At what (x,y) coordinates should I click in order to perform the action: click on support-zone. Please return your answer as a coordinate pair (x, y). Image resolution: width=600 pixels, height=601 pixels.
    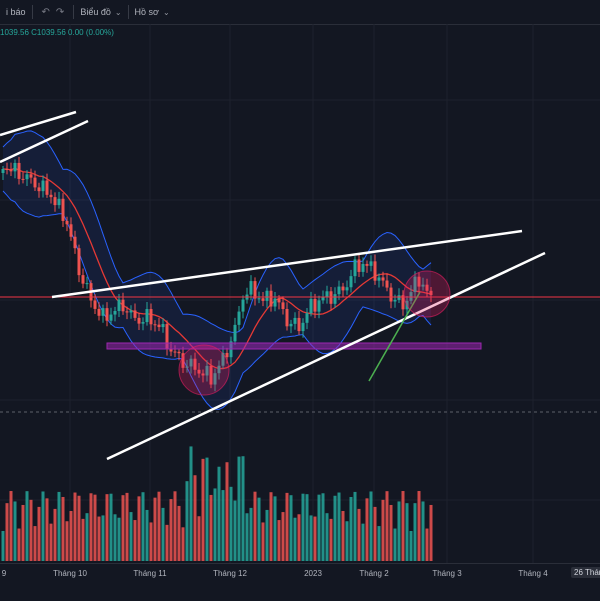
    Looking at the image, I should click on (294, 346).